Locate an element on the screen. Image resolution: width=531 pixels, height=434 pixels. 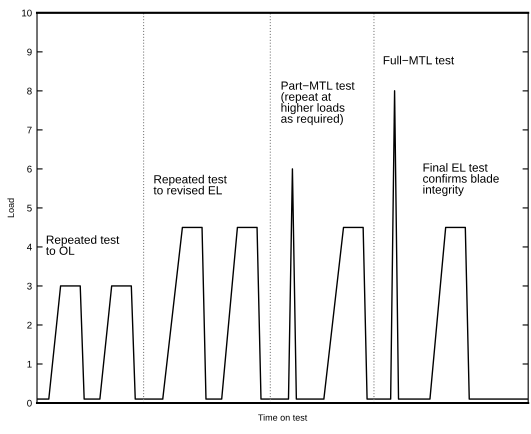
y-axis-title: Load is located at coordinates (10, 208).